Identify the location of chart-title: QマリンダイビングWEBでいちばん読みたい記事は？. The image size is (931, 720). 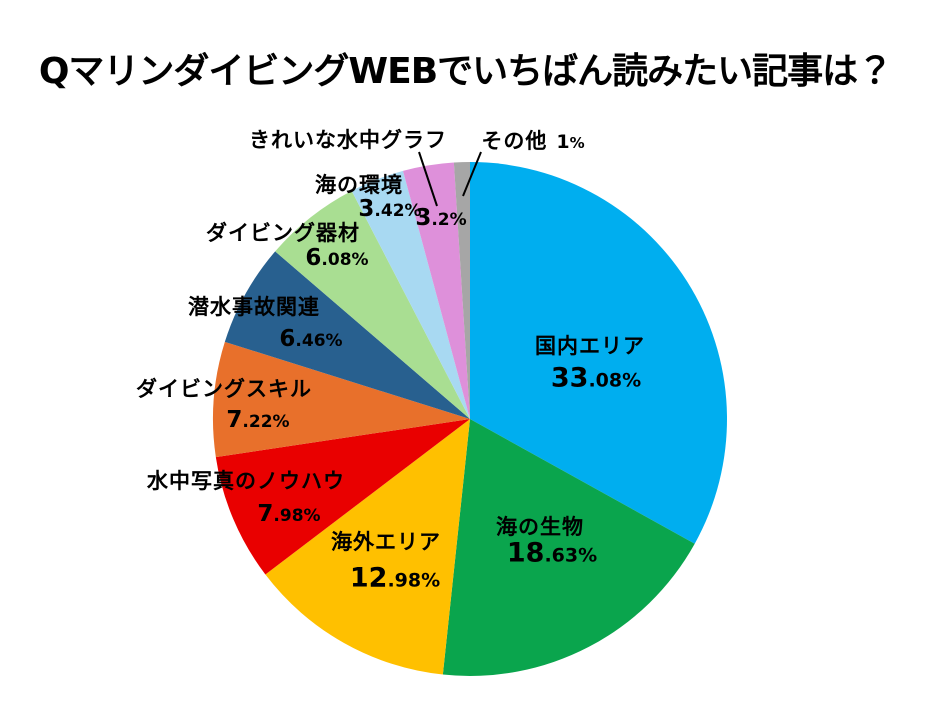
(465, 71).